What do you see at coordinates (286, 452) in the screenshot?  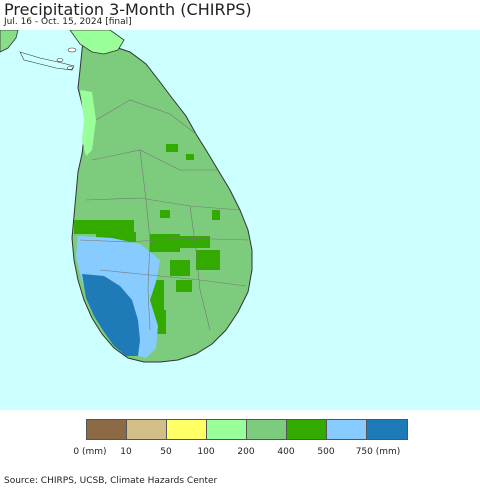 I see `legend-label-5: 400` at bounding box center [286, 452].